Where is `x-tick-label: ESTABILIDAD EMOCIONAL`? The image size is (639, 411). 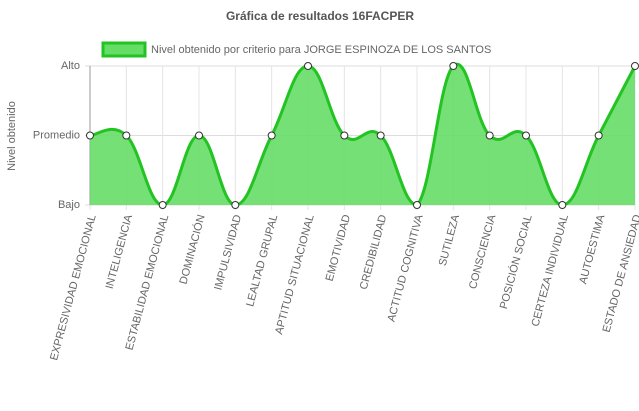 x-tick-label: ESTABILIDAD EMOCIONAL is located at coordinates (148, 282).